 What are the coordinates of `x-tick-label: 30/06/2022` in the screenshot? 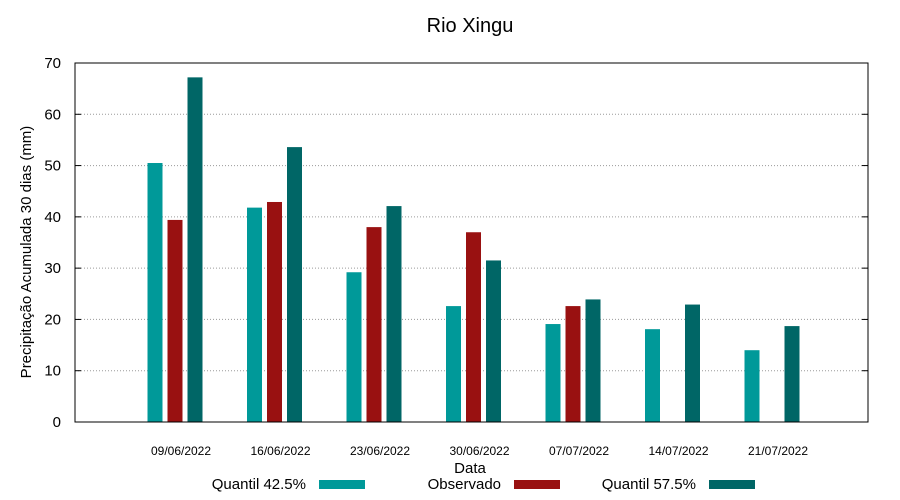 It's located at (479, 451).